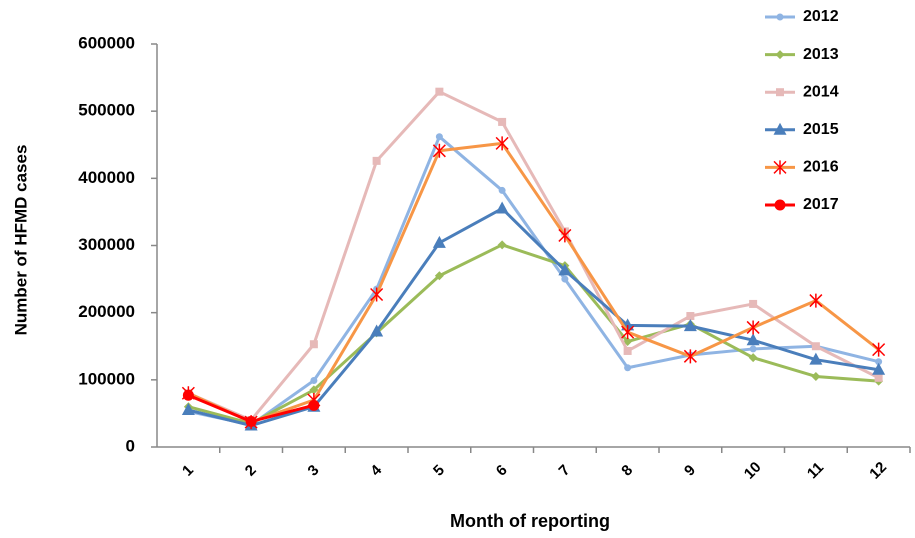 The image size is (915, 538). Describe the element at coordinates (690, 471) in the screenshot. I see `x-tick-label: 9` at that location.